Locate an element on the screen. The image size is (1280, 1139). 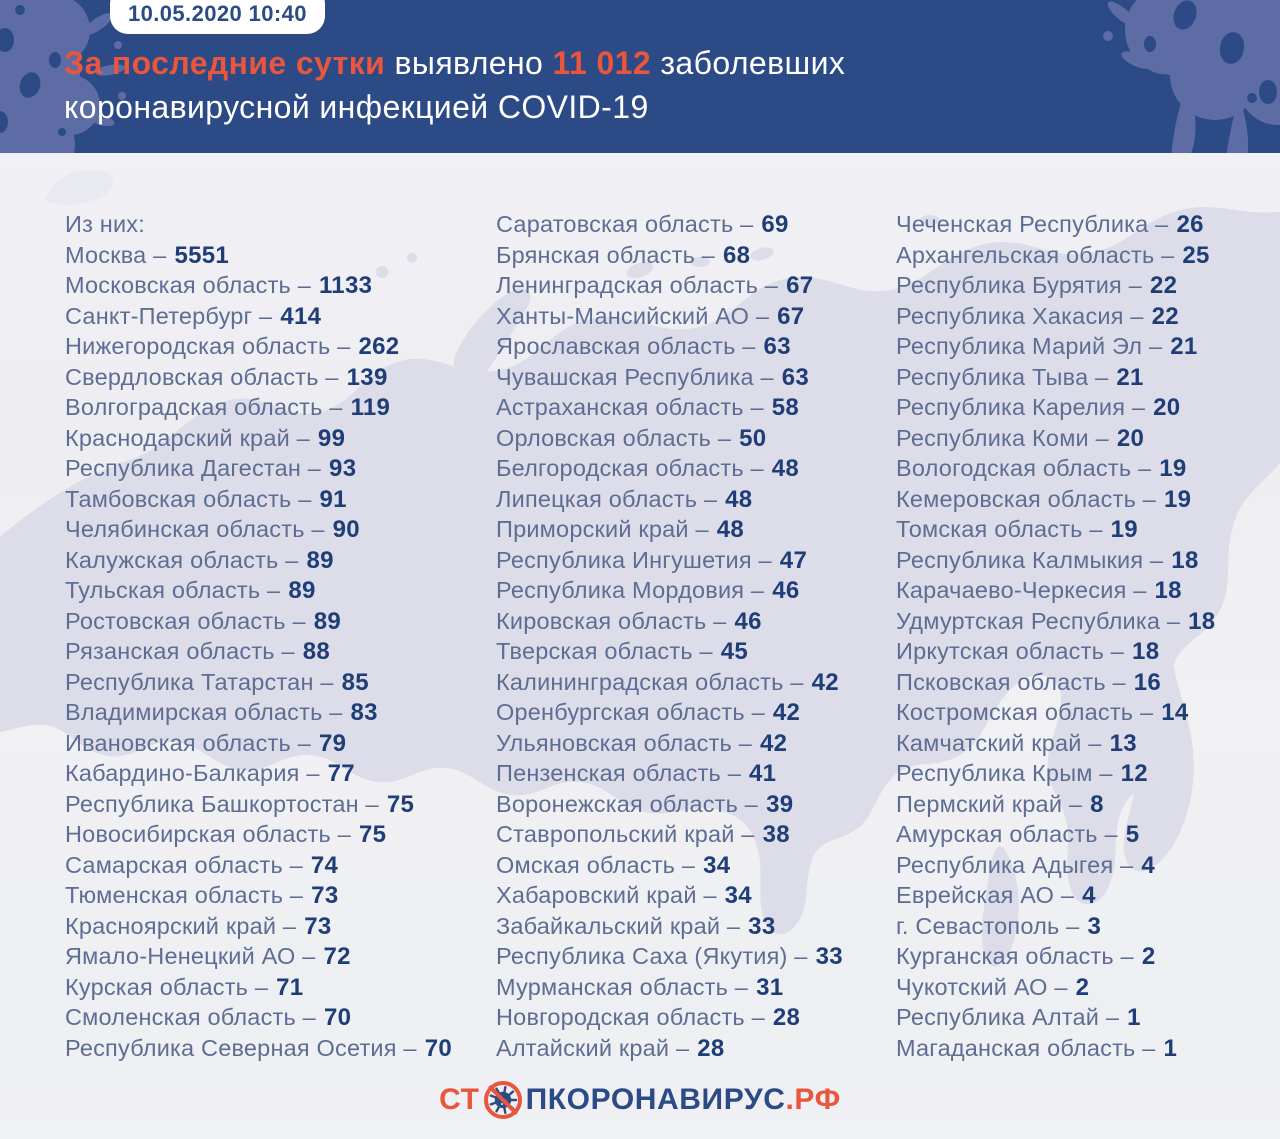
region-row: Москва – 5551 is located at coordinates (258, 257).